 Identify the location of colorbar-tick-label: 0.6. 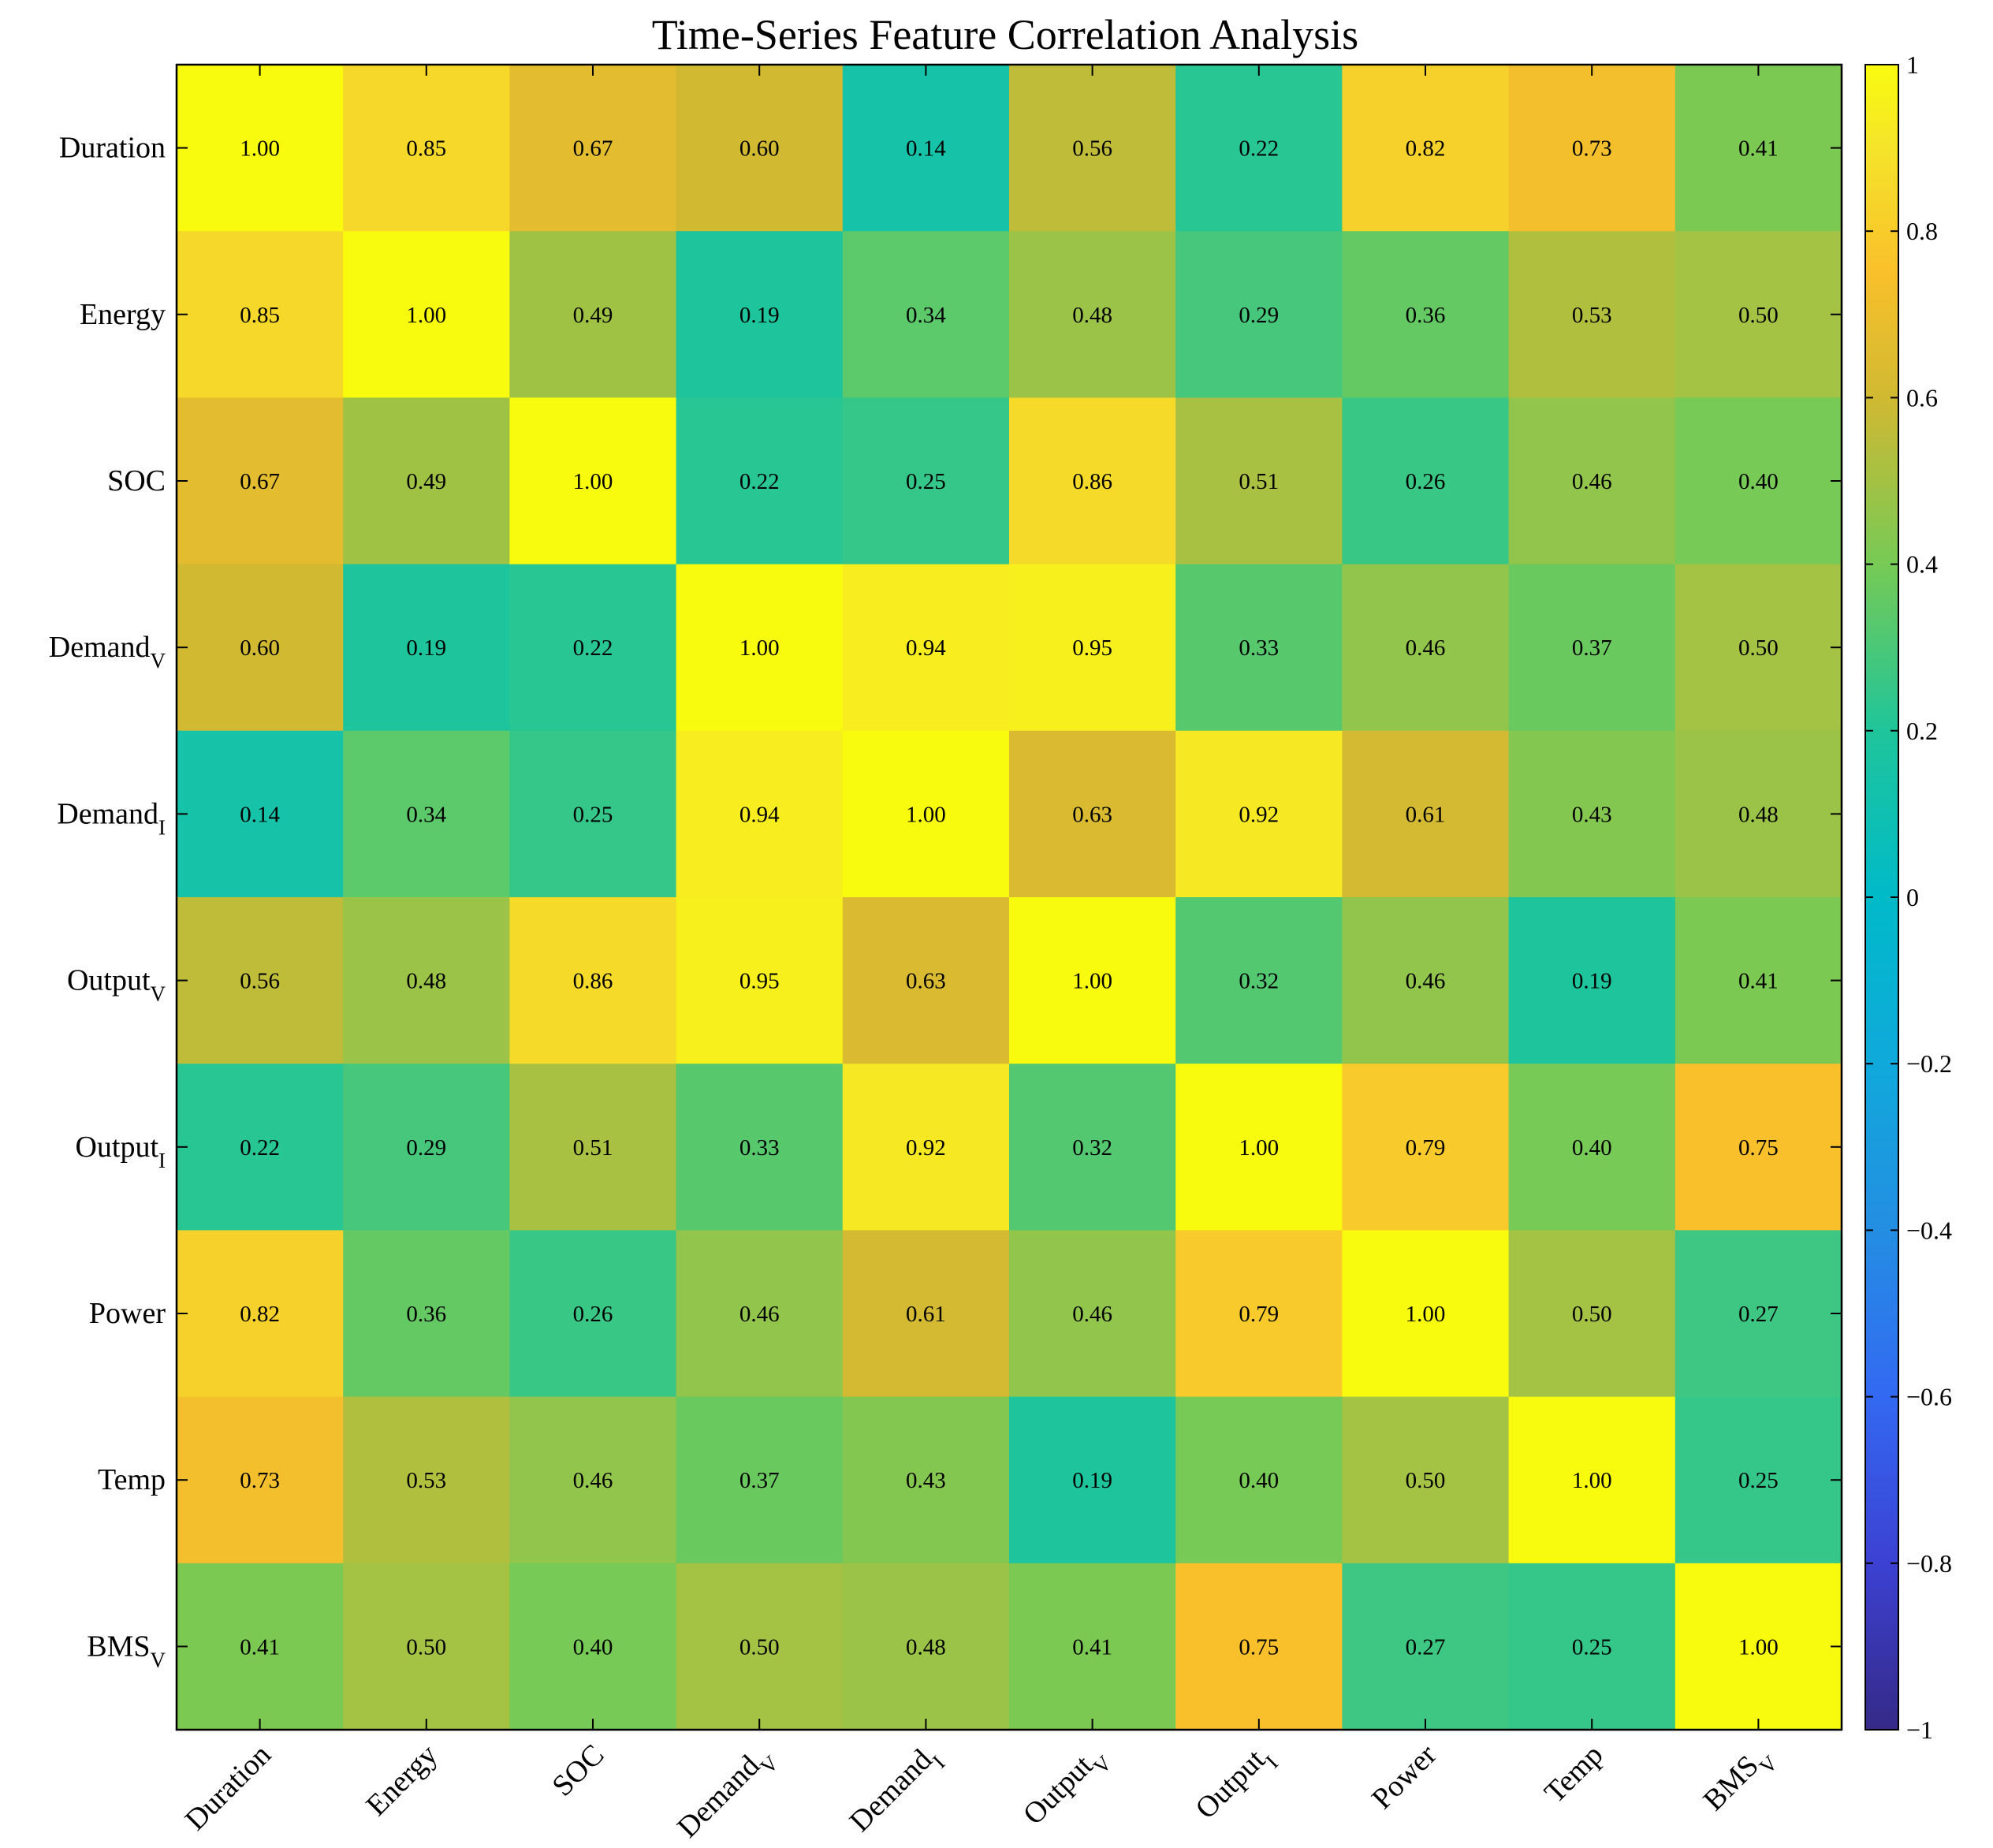
(1922, 397).